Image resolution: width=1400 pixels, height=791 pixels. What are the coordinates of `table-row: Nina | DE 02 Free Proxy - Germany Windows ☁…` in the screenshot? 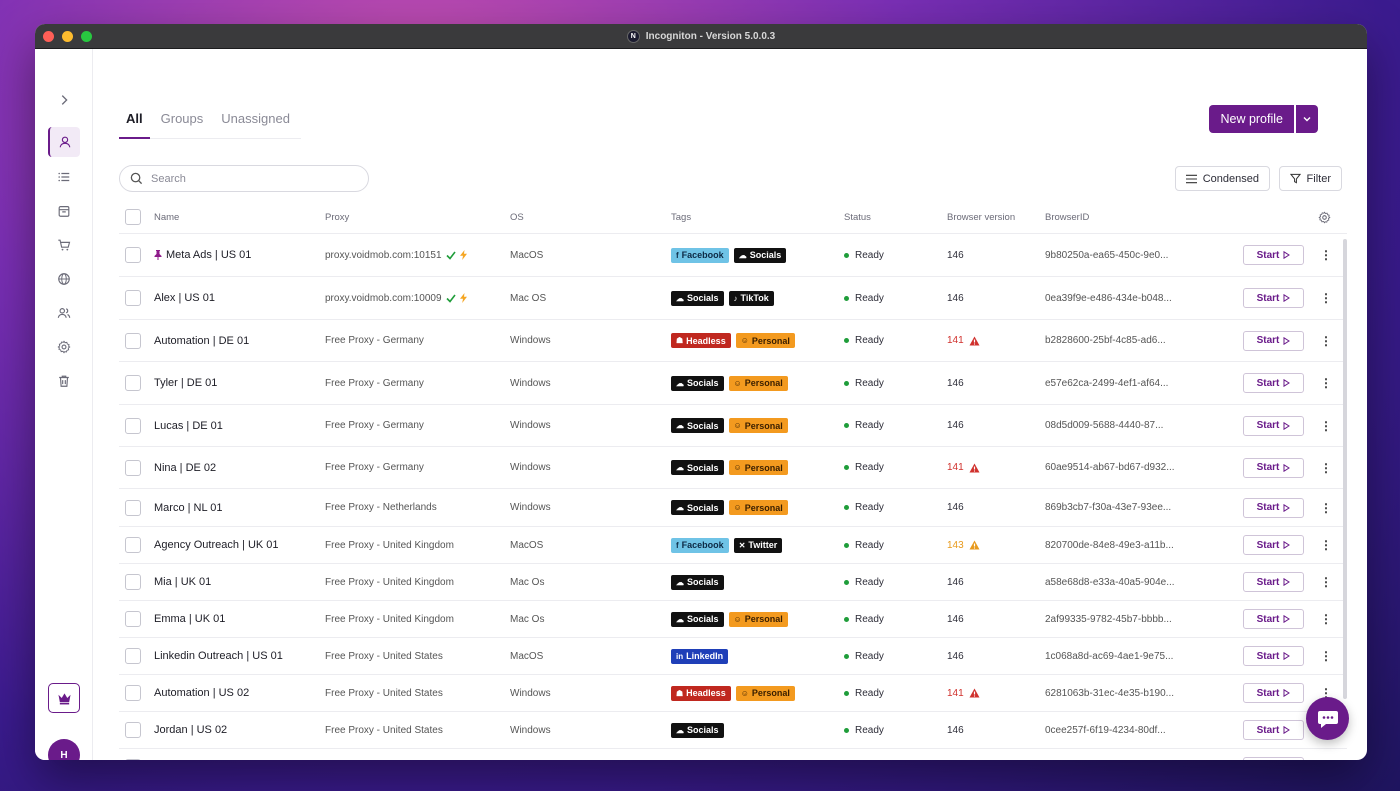 It's located at (733, 468).